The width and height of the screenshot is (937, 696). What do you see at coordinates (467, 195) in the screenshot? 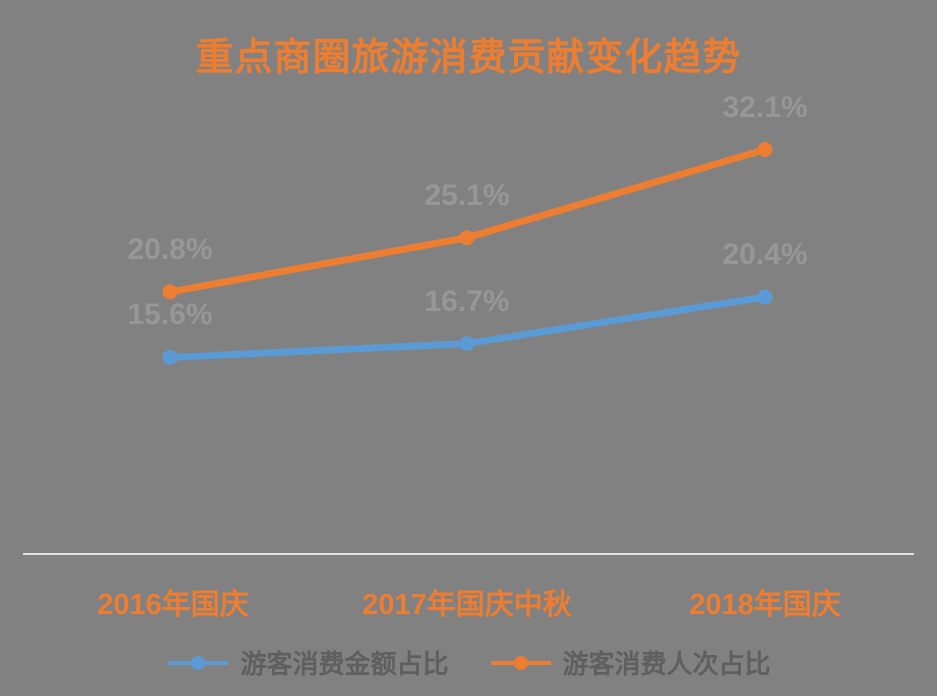
I see `data-label: 25.1%` at bounding box center [467, 195].